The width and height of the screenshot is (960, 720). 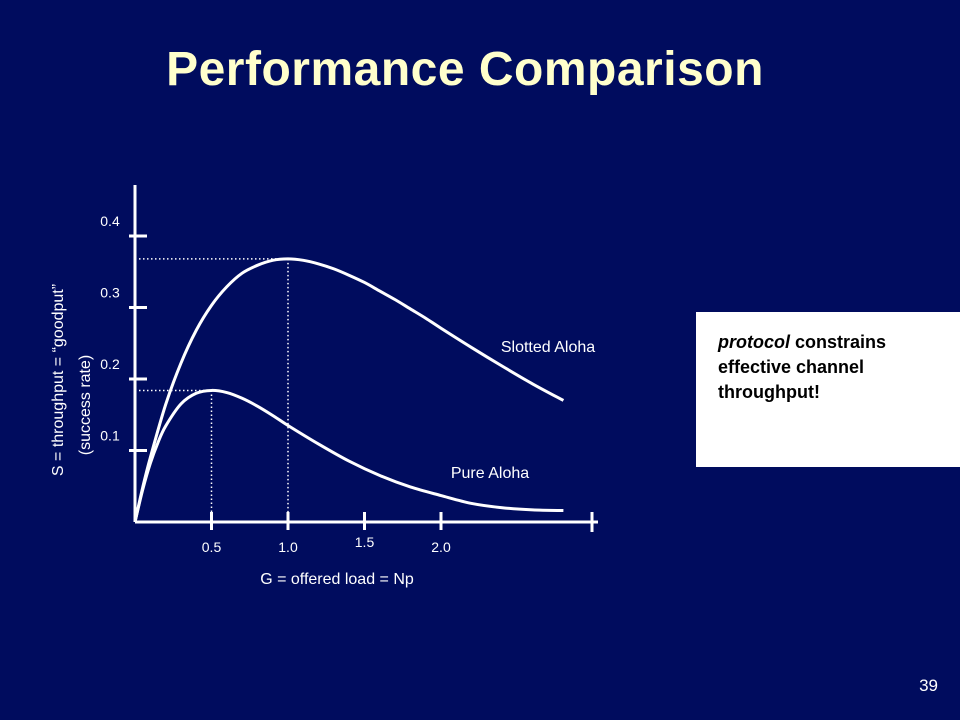 I want to click on slotted-aloha-label: Slotted Aloha, so click(x=548, y=347).